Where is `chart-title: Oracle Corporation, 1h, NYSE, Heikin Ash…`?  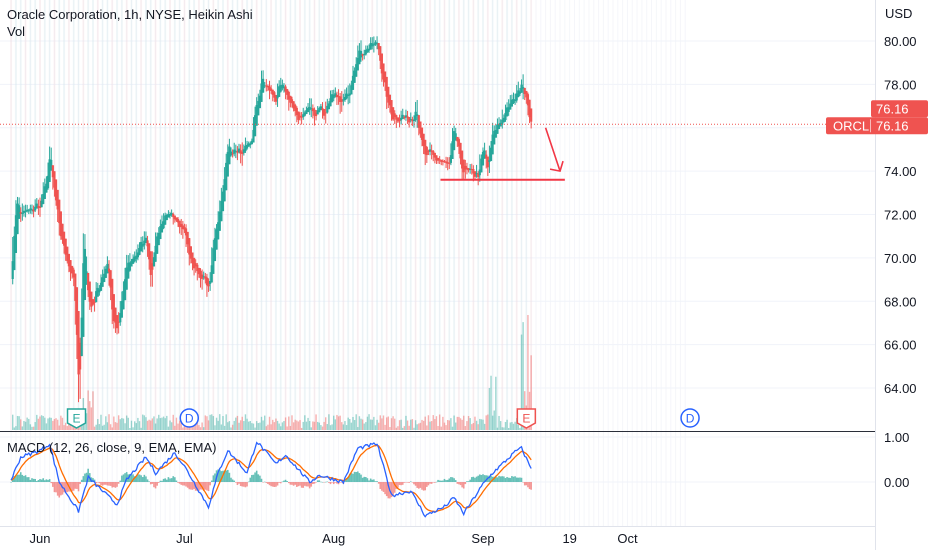
chart-title: Oracle Corporation, 1h, NYSE, Heikin Ash… is located at coordinates (130, 14).